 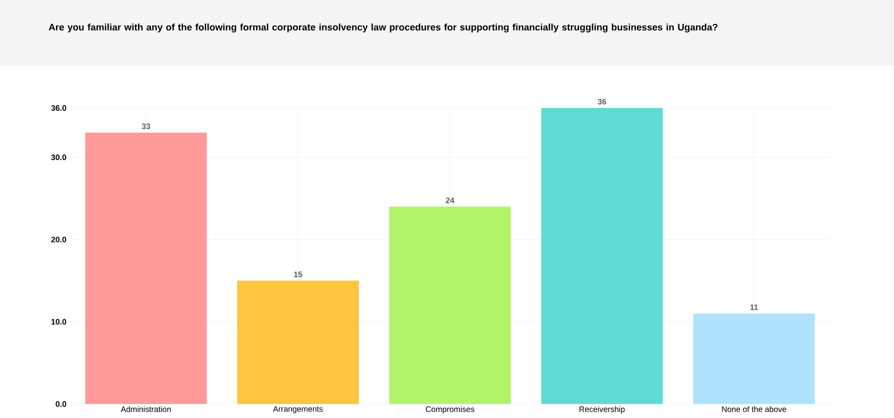 What do you see at coordinates (383, 28) in the screenshot?
I see `chart-title: Are you familiar with any of the following formal corporate insolvency law procedures for supporting financially struggling businesses in Uganda?` at bounding box center [383, 28].